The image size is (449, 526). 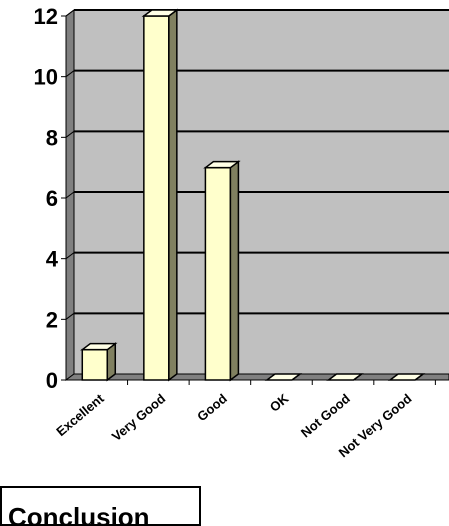 I want to click on conclusion-label: Conclusion, so click(x=79, y=514).